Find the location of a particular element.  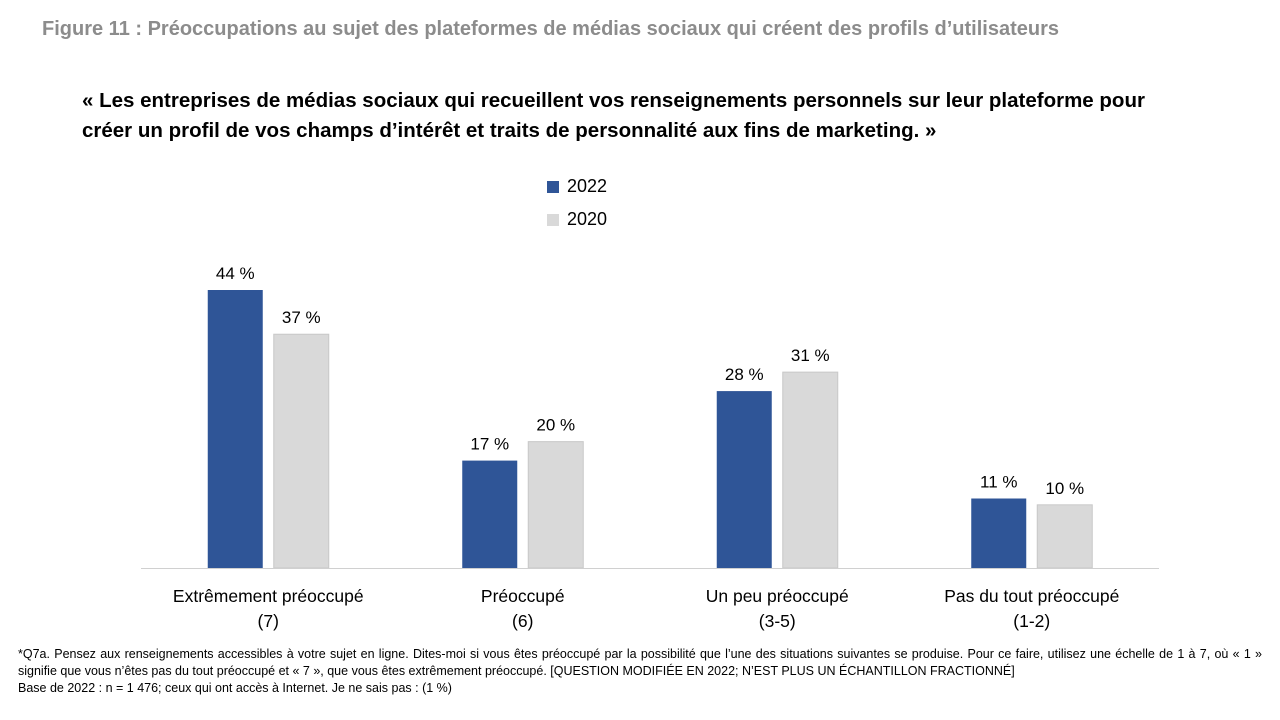

legend: 2022 2020 is located at coordinates (577, 203).